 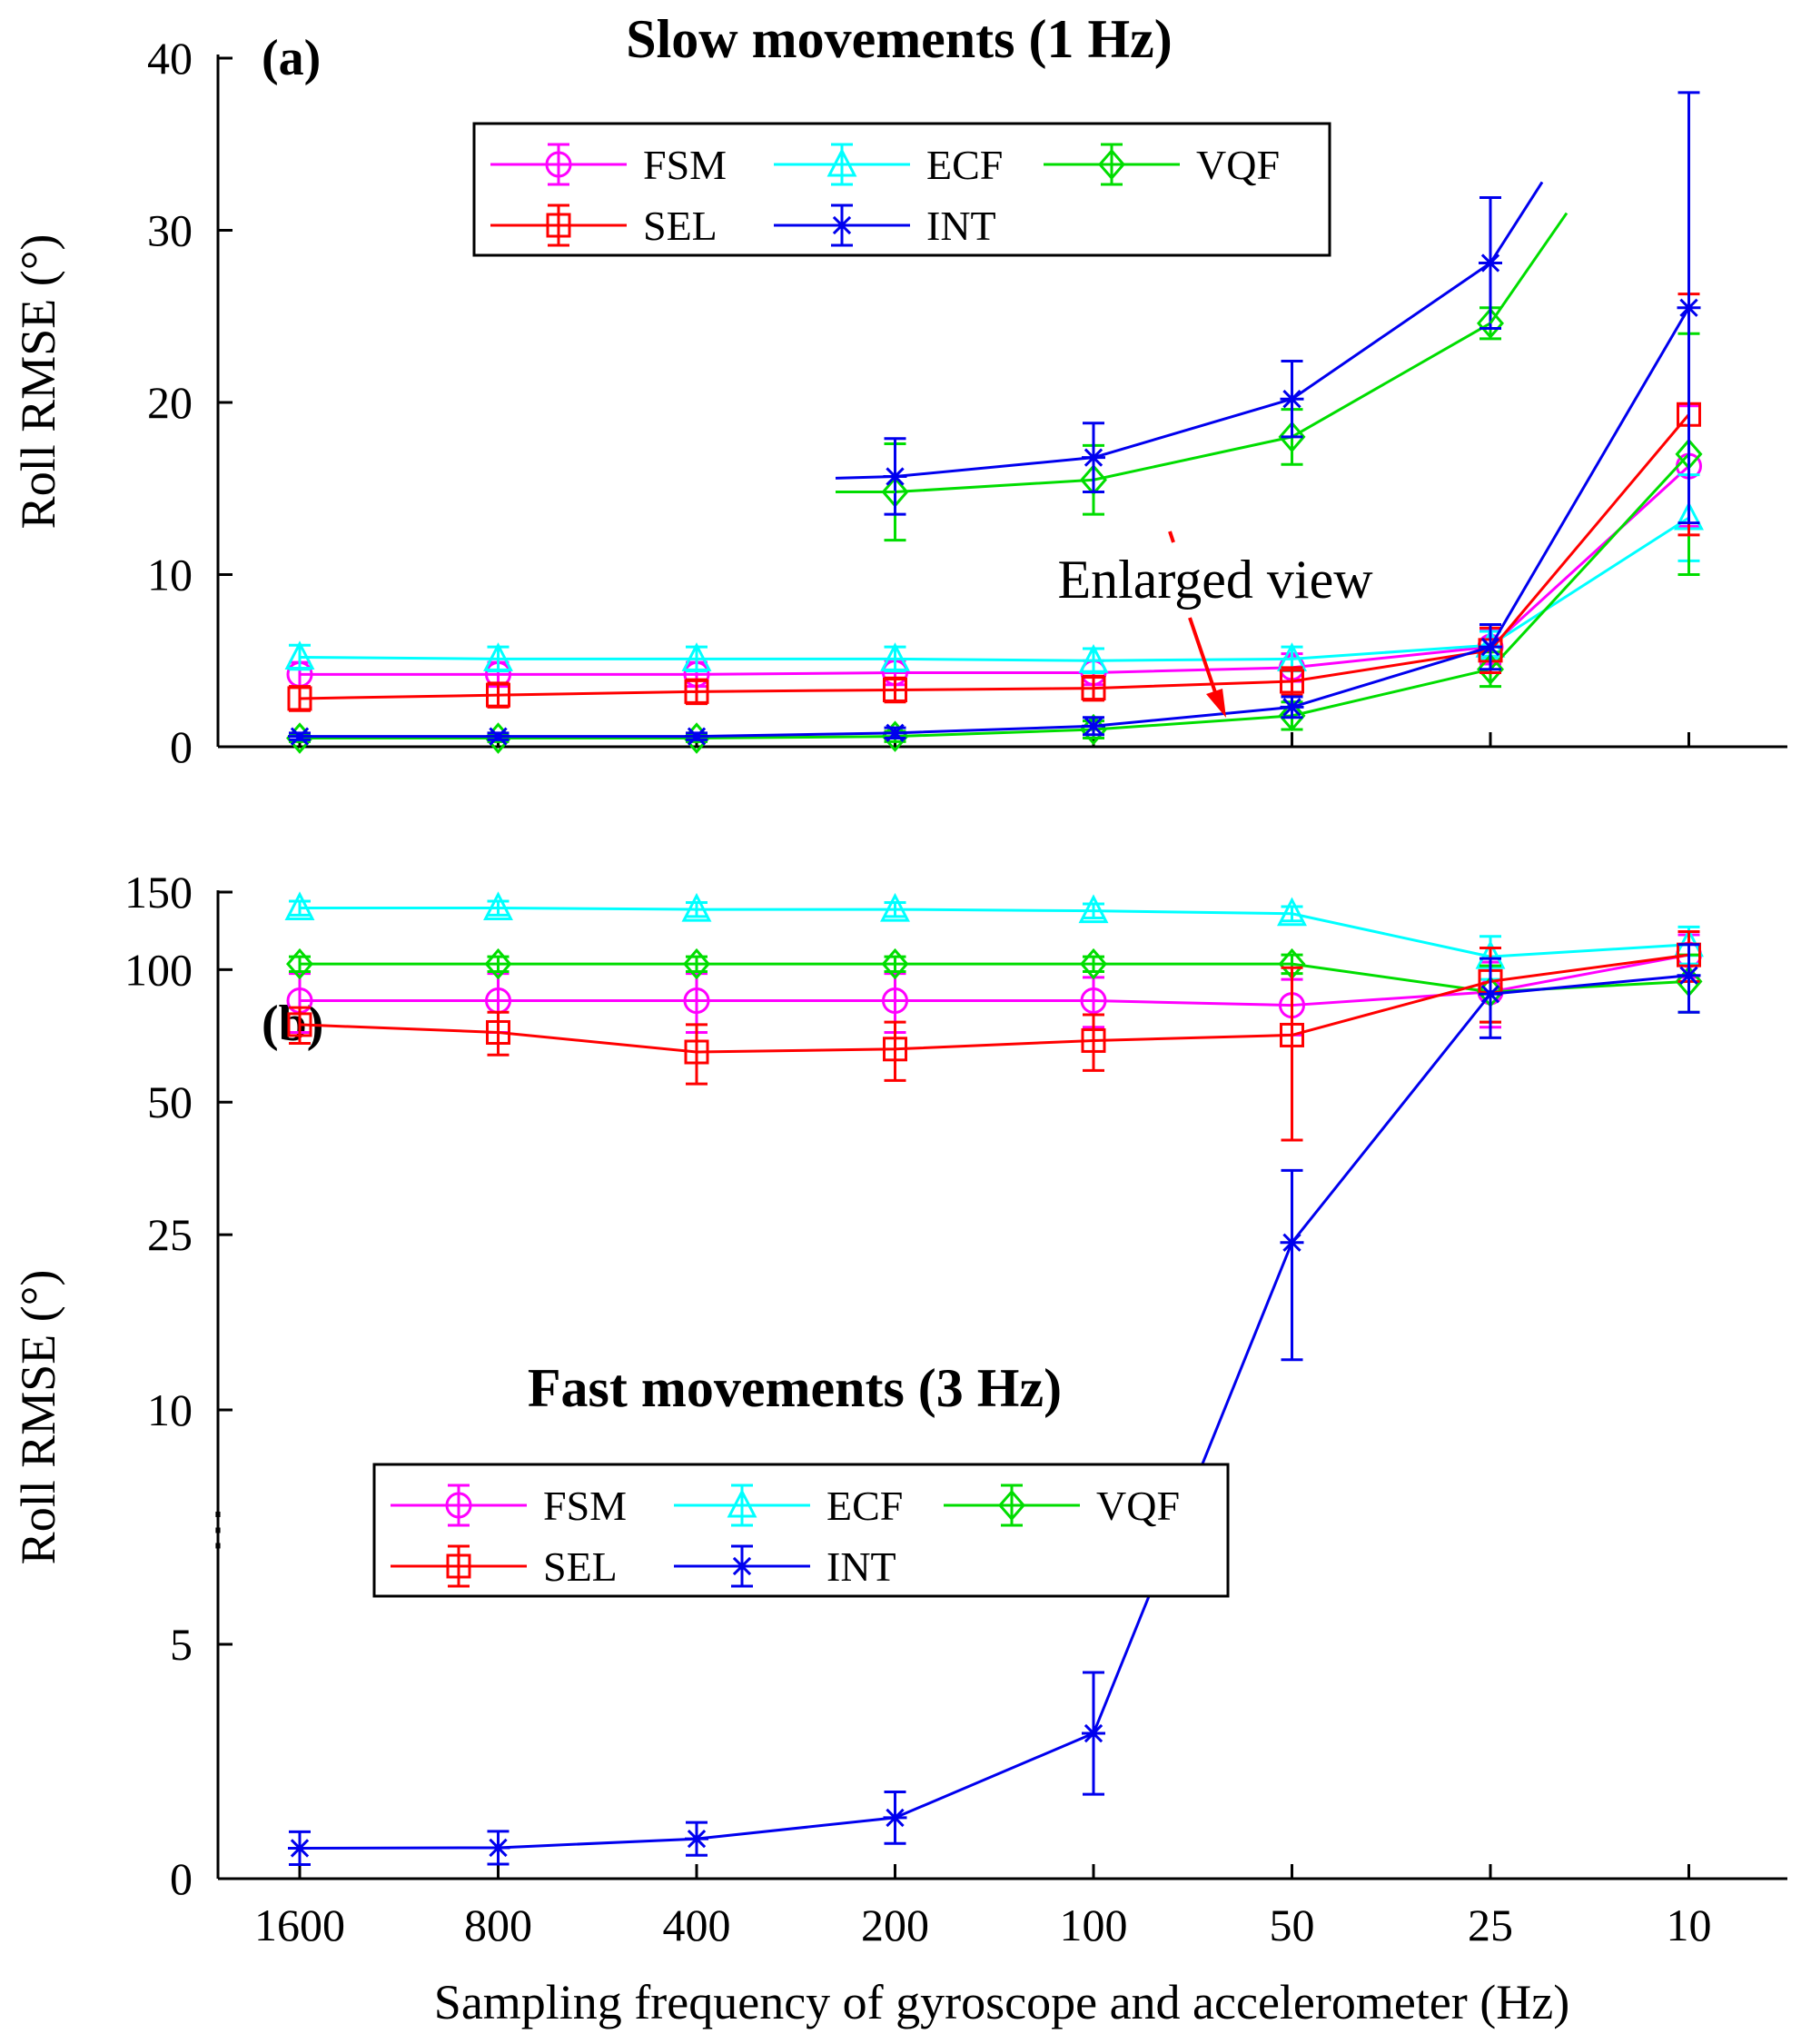 What do you see at coordinates (170, 1235) in the screenshot?
I see `y-tick-label: 25` at bounding box center [170, 1235].